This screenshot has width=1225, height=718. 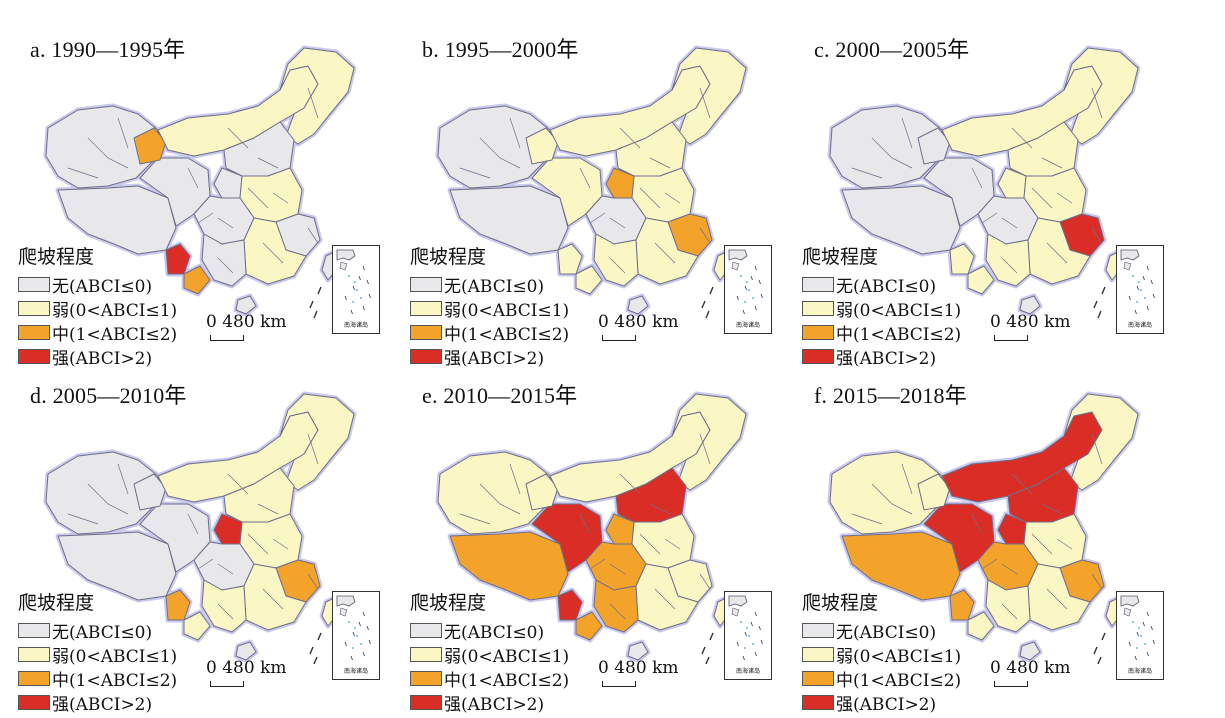 What do you see at coordinates (892, 49) in the screenshot?
I see `panel-title: c. 2000—2005年` at bounding box center [892, 49].